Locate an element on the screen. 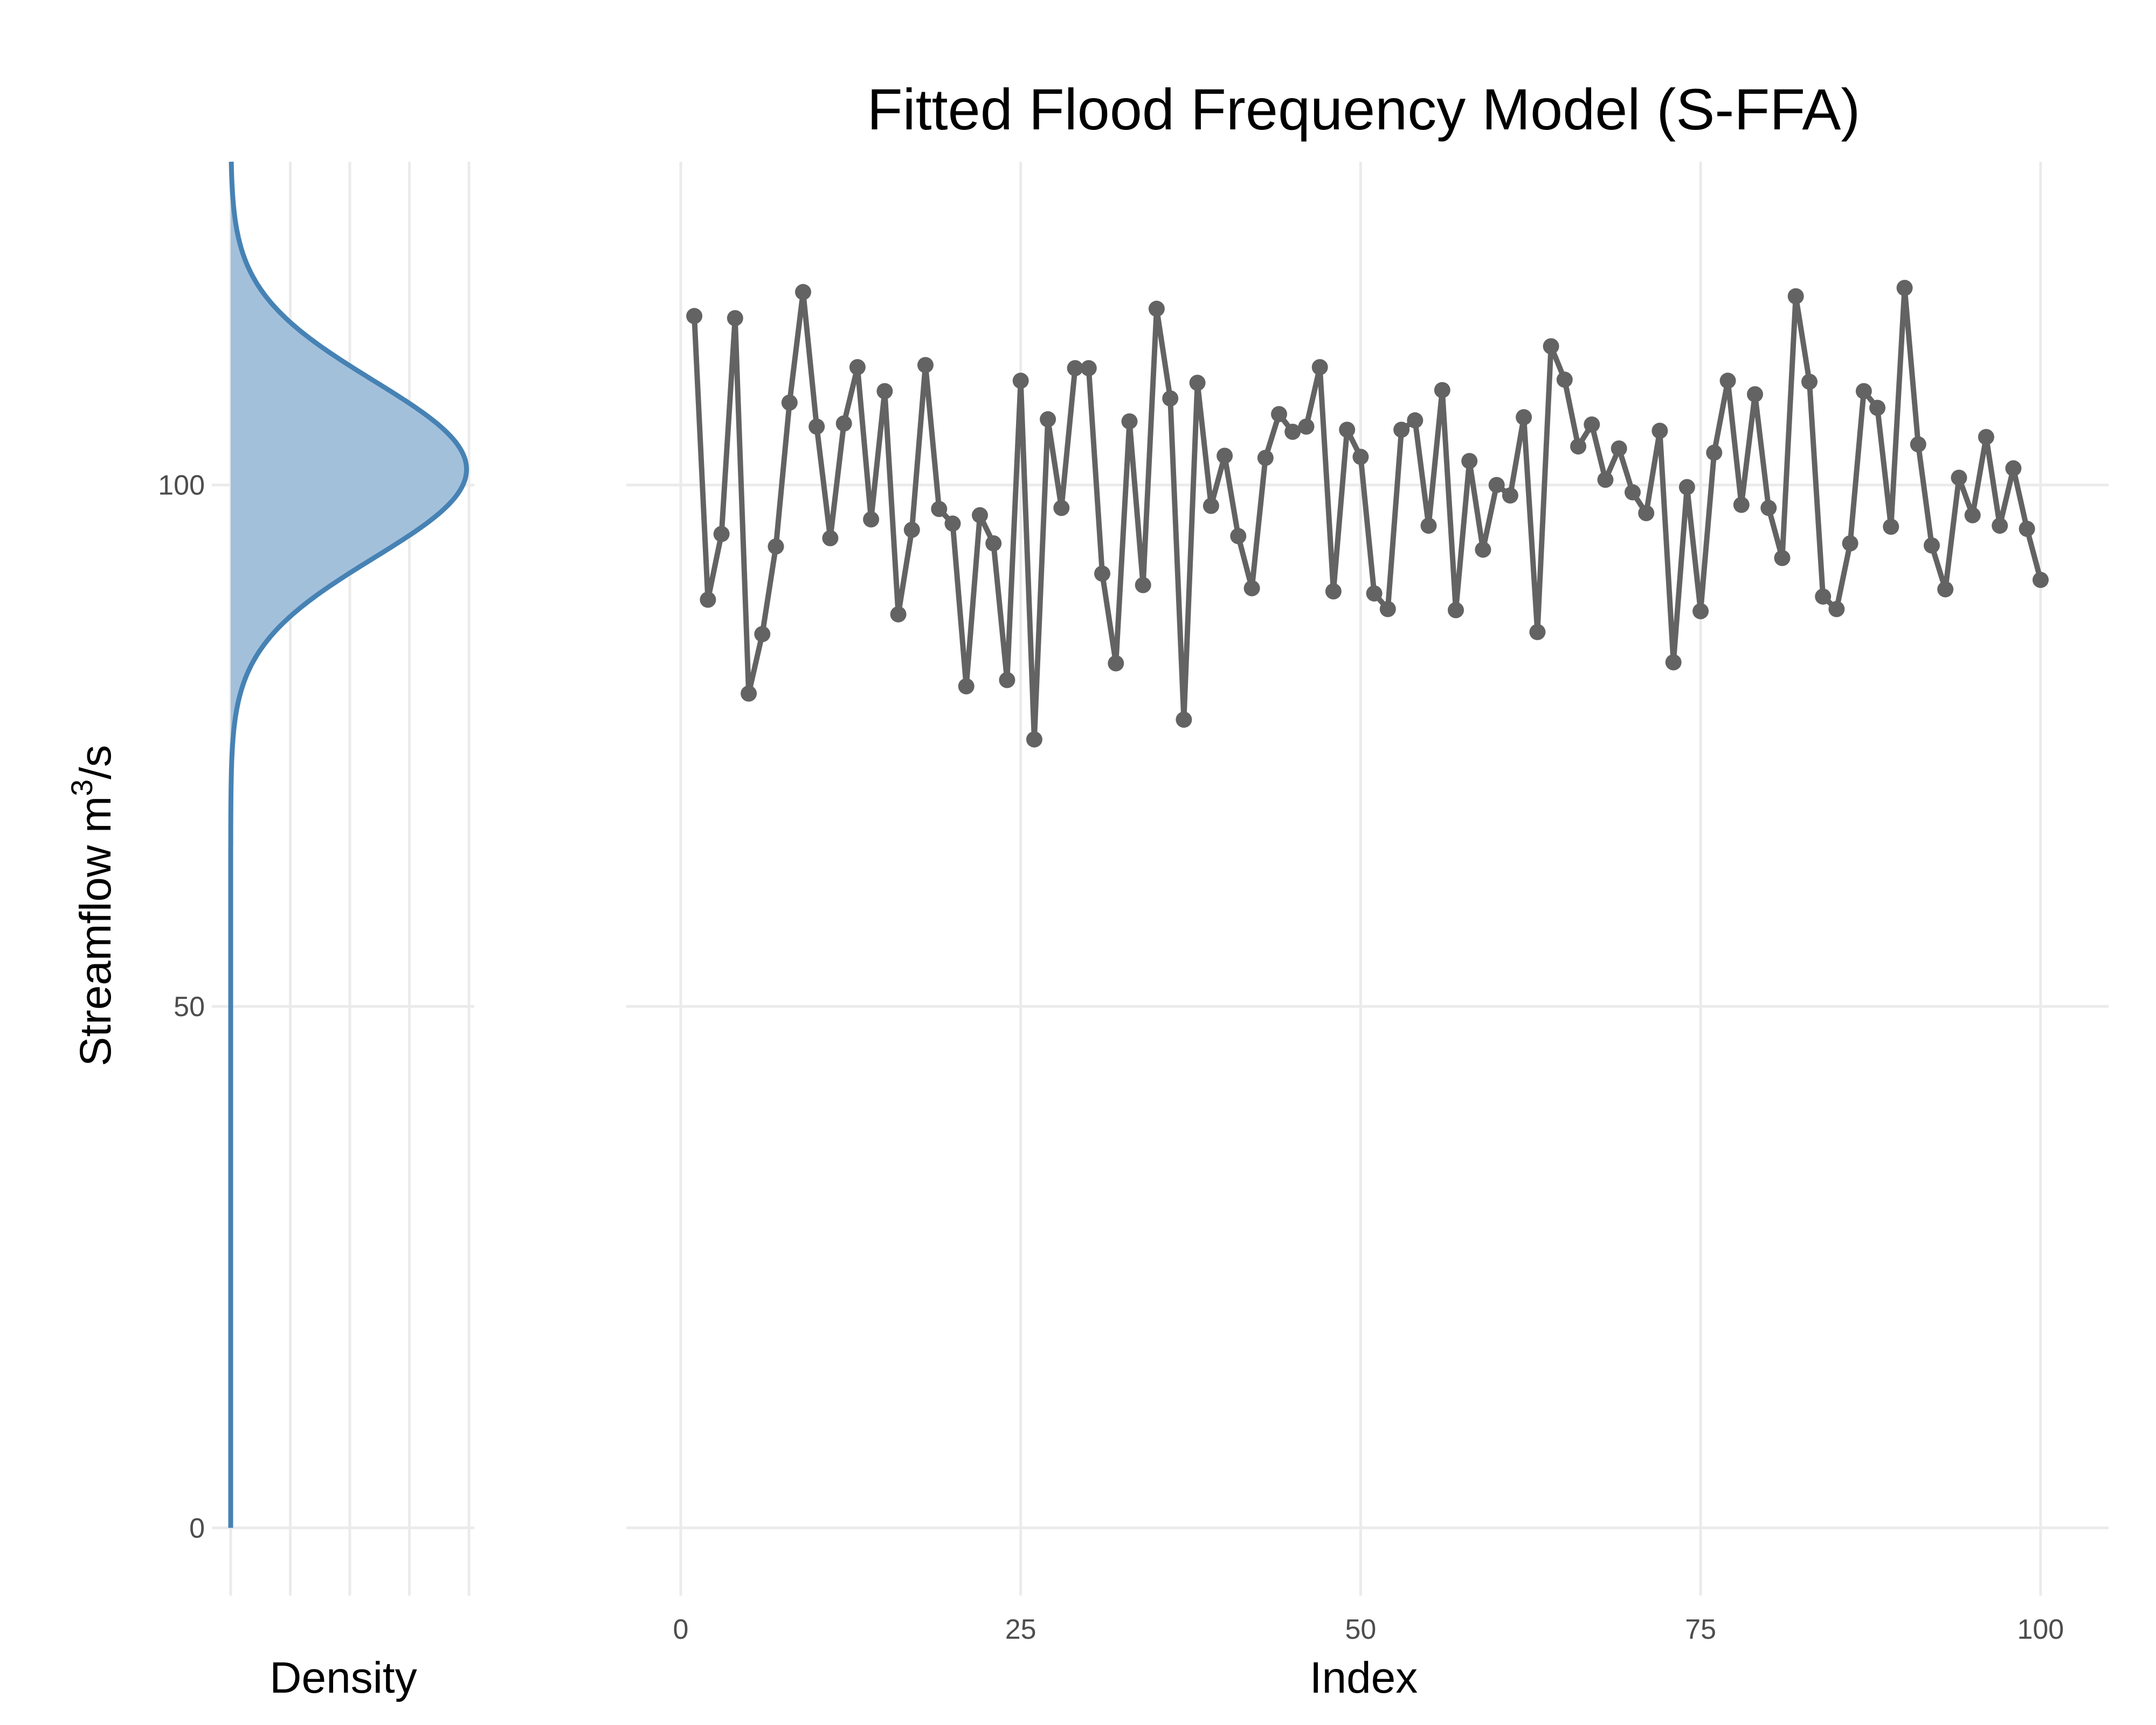 The width and height of the screenshot is (2156, 1725). y-axis-title-main: Streamflow m is located at coordinates (95, 931).